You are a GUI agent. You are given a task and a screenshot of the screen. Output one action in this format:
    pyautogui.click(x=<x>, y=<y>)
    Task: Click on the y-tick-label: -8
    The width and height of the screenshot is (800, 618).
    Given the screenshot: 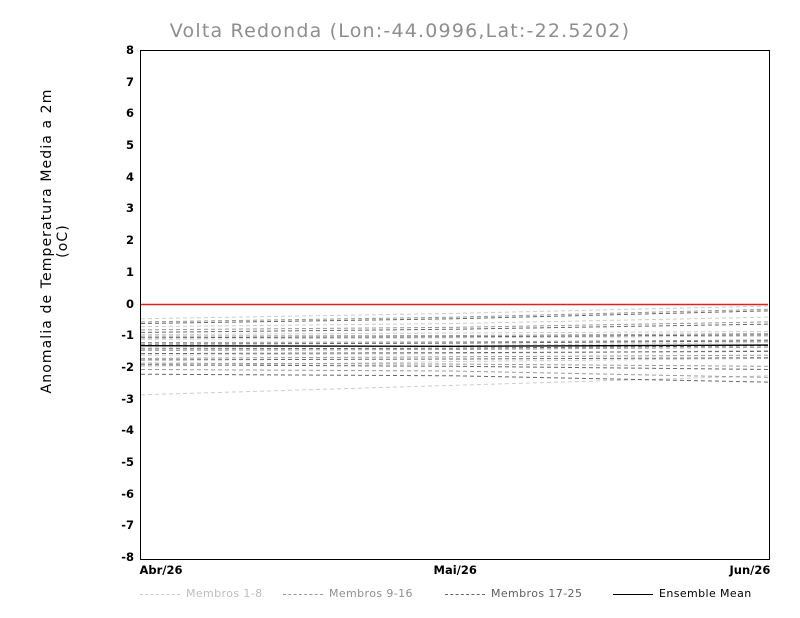 What is the action you would take?
    pyautogui.click(x=127, y=557)
    